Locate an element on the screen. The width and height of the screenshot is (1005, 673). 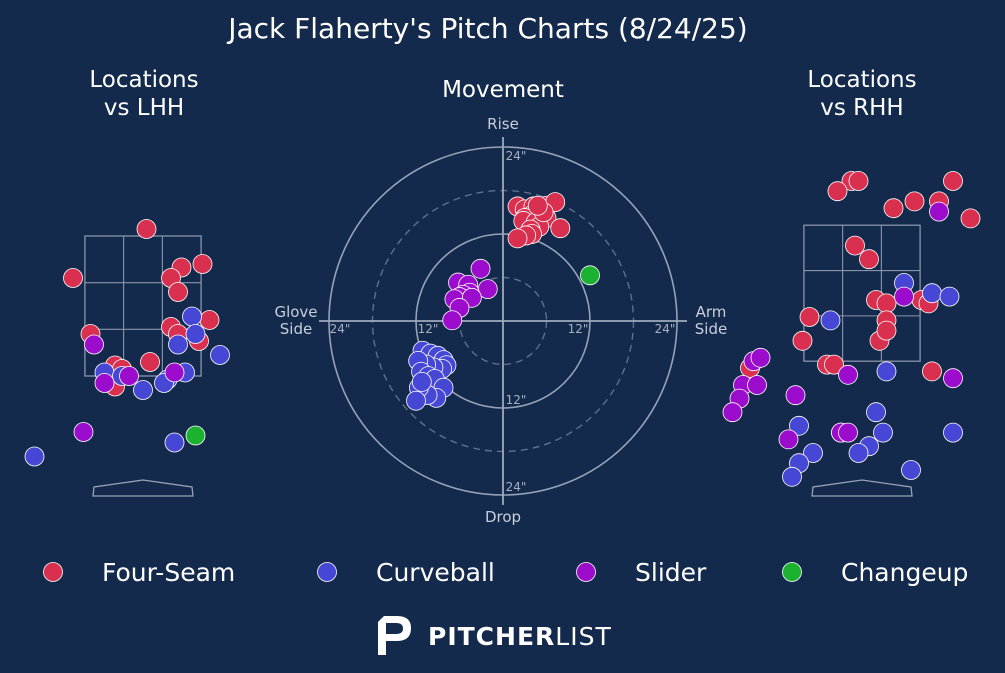
lhh-title-line2: vs LHH is located at coordinates (144, 108).